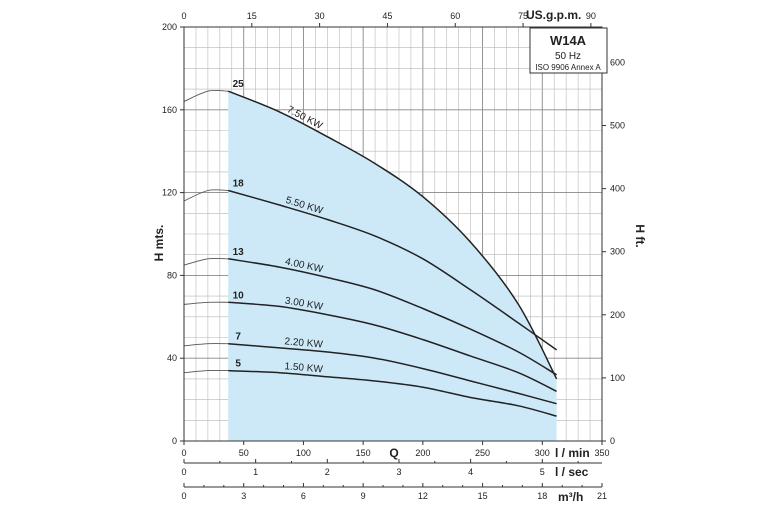 Image resolution: width=768 pixels, height=511 pixels. Describe the element at coordinates (239, 84) in the screenshot. I see `series-stage-label: 25` at that location.